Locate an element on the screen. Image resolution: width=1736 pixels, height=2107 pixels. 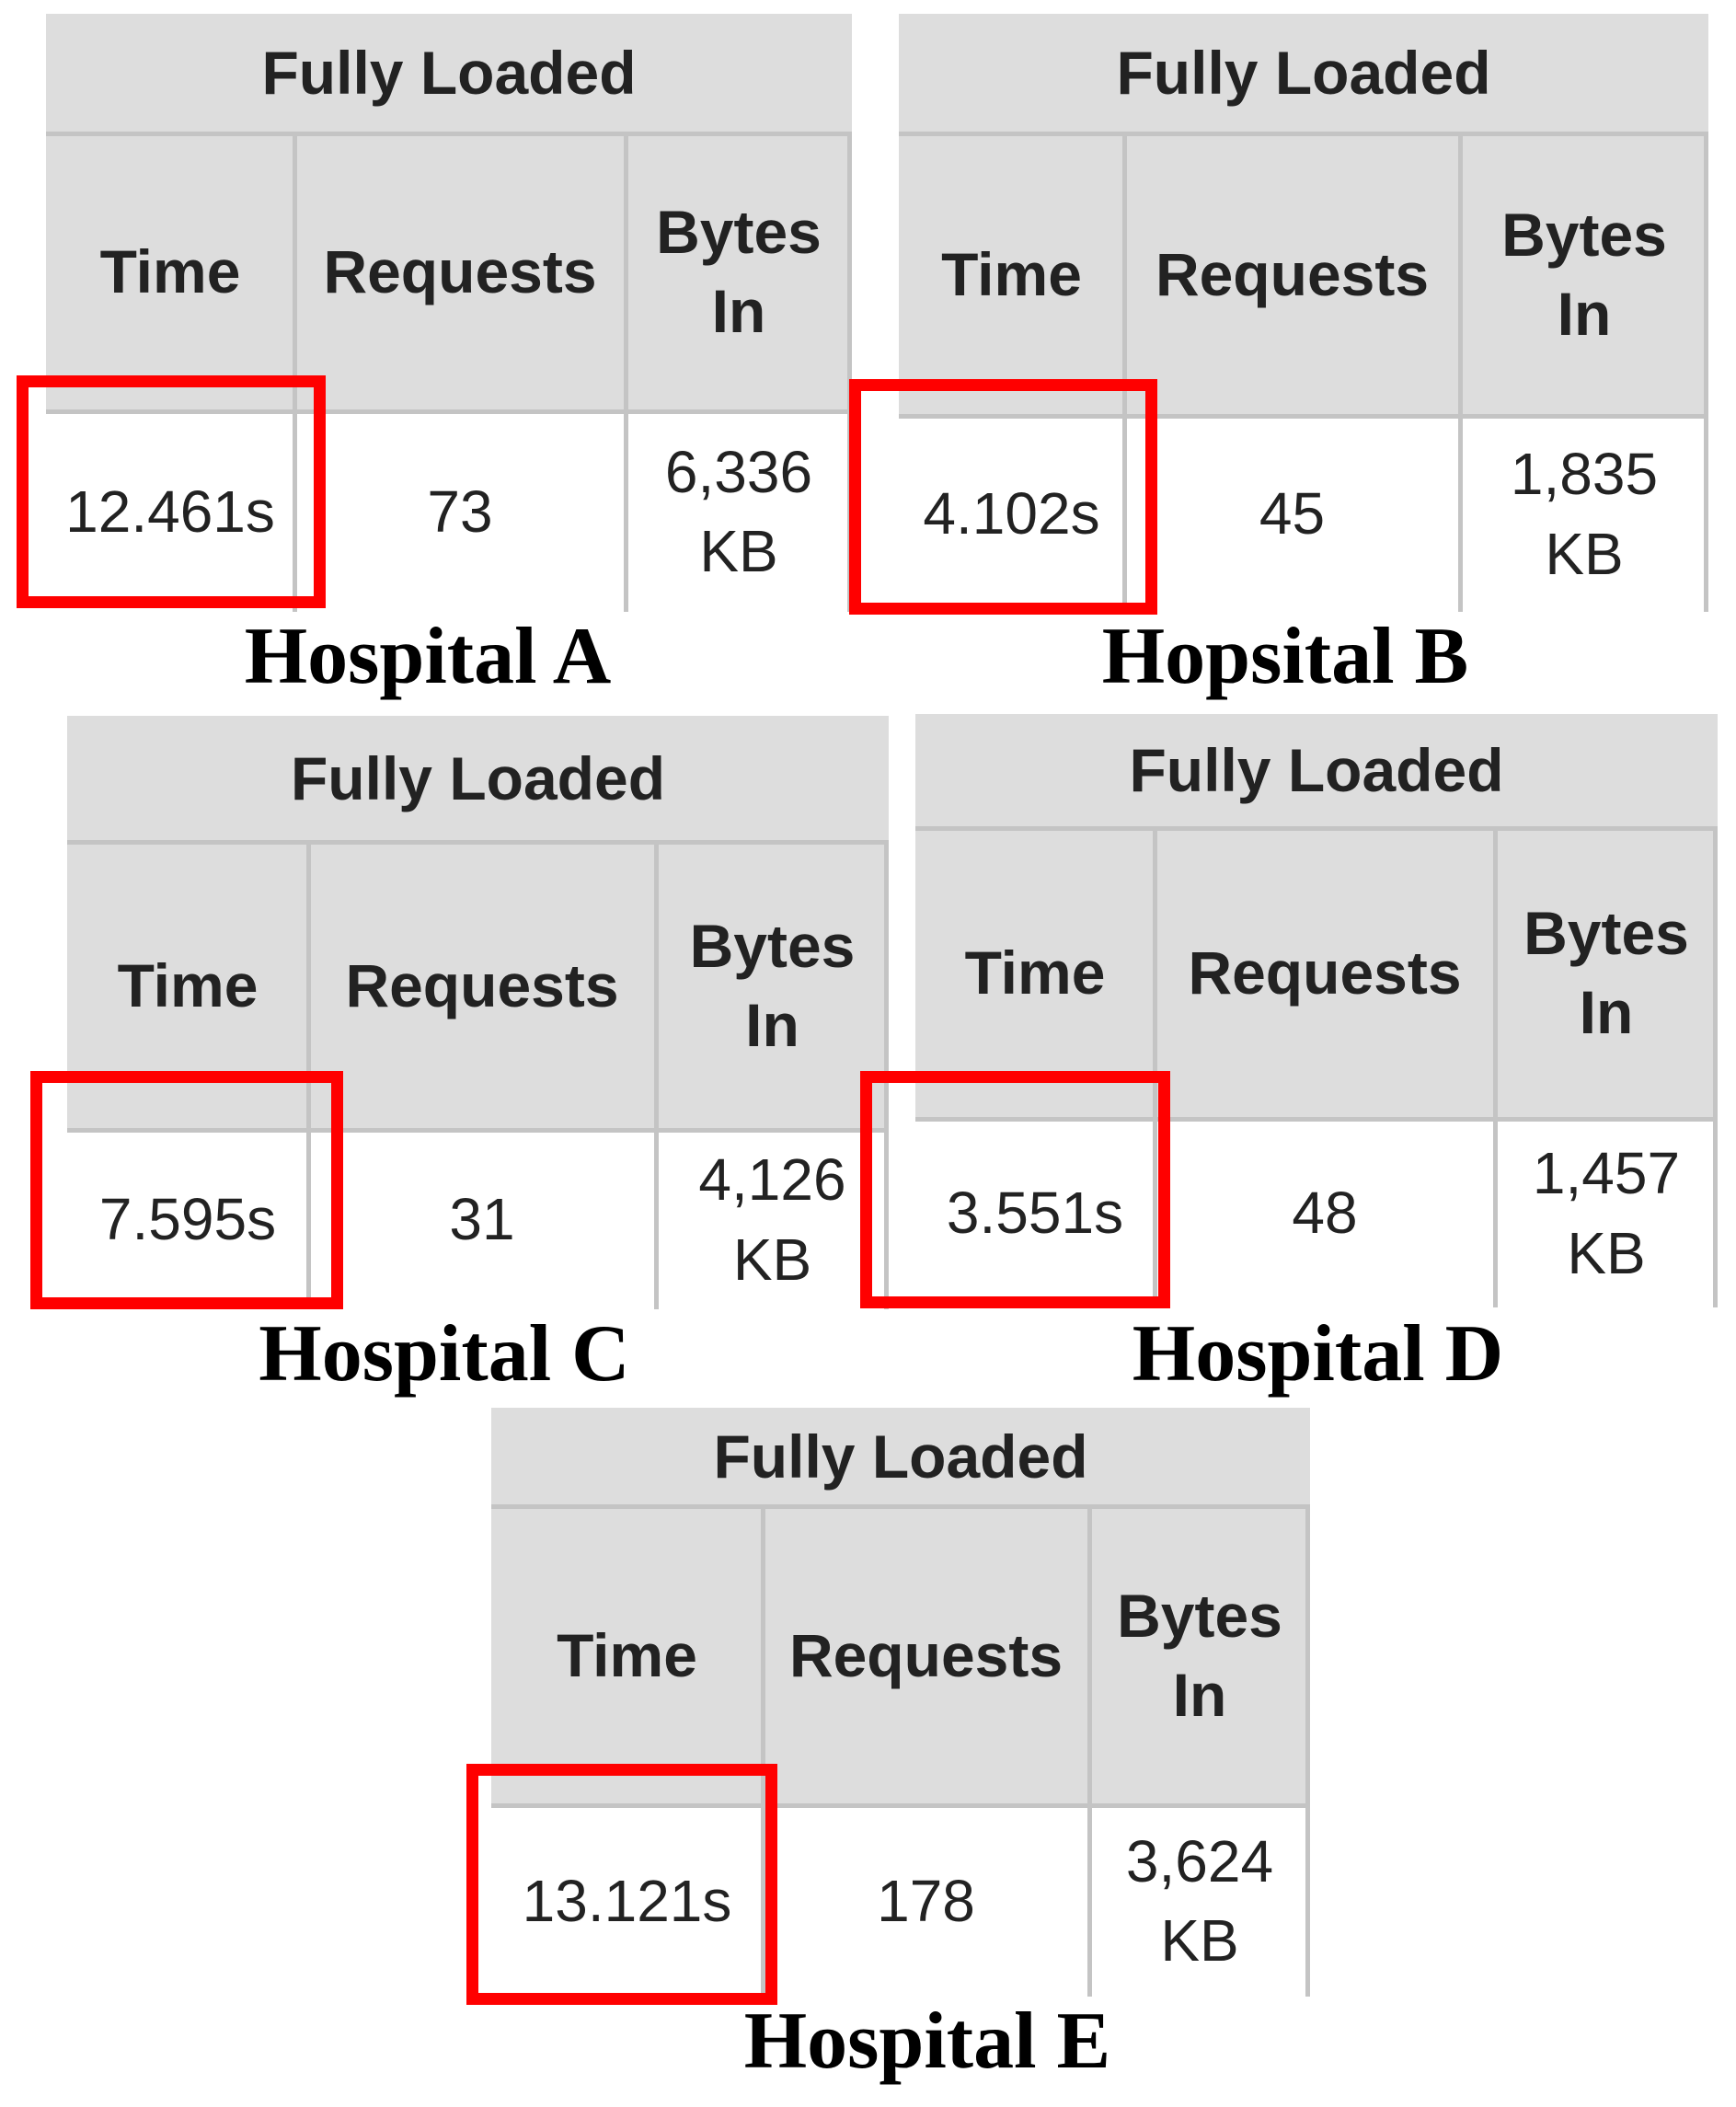
hospital-caption: Hospital C is located at coordinates (444, 1354).